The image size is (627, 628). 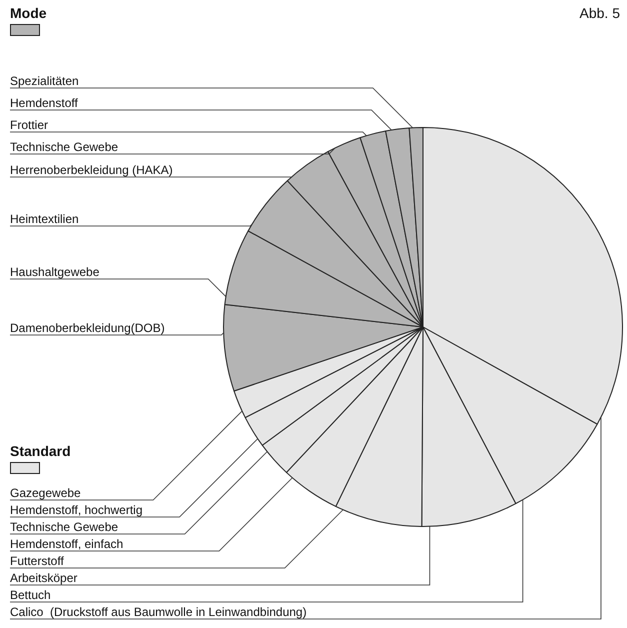 What do you see at coordinates (600, 13) in the screenshot?
I see `caption: Abb. 5` at bounding box center [600, 13].